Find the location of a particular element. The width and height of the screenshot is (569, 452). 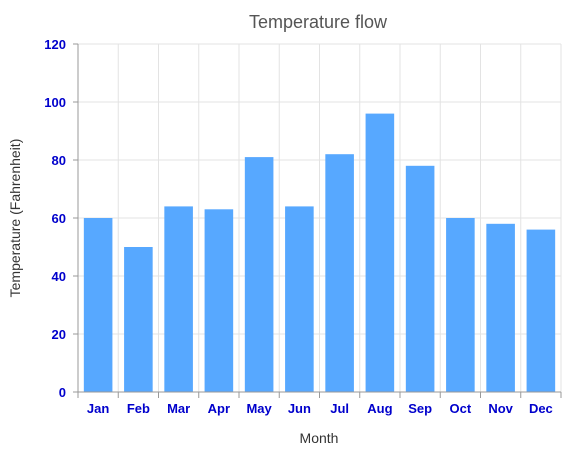

x-tick-label: Mar is located at coordinates (178, 408).